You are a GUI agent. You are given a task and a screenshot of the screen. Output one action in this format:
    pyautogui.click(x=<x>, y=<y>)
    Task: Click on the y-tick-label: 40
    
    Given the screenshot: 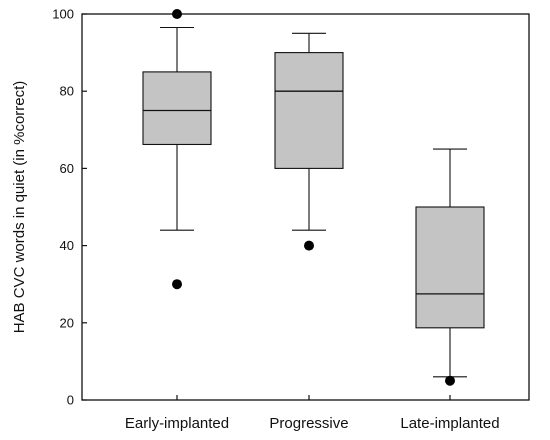 What is the action you would take?
    pyautogui.click(x=67, y=245)
    